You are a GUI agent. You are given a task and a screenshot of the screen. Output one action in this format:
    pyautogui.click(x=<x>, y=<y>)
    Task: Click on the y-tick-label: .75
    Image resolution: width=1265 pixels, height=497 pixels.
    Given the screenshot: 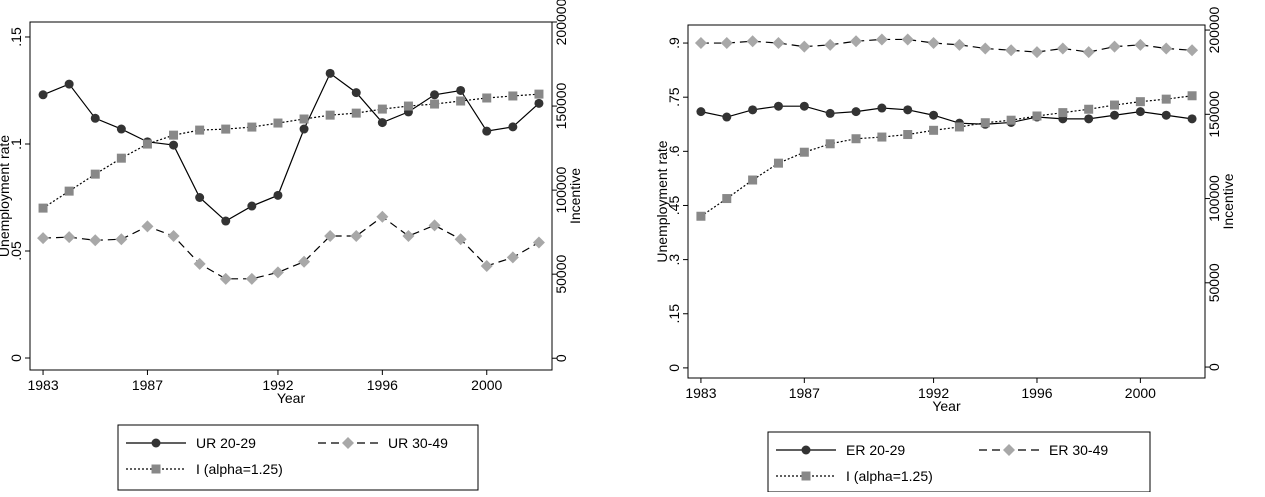 What is the action you would take?
    pyautogui.click(x=674, y=97)
    